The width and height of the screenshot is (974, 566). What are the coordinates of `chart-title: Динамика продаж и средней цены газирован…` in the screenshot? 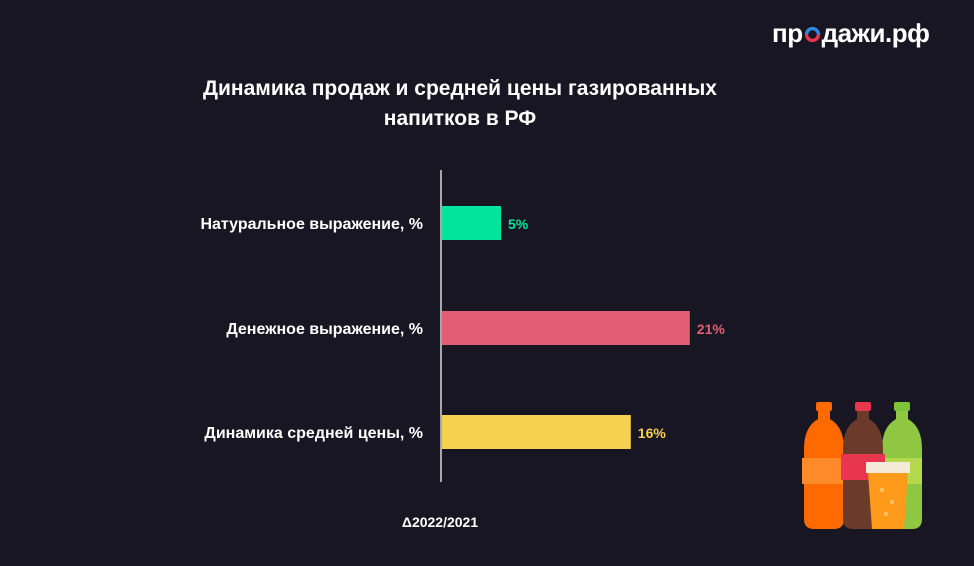 It's located at (460, 104).